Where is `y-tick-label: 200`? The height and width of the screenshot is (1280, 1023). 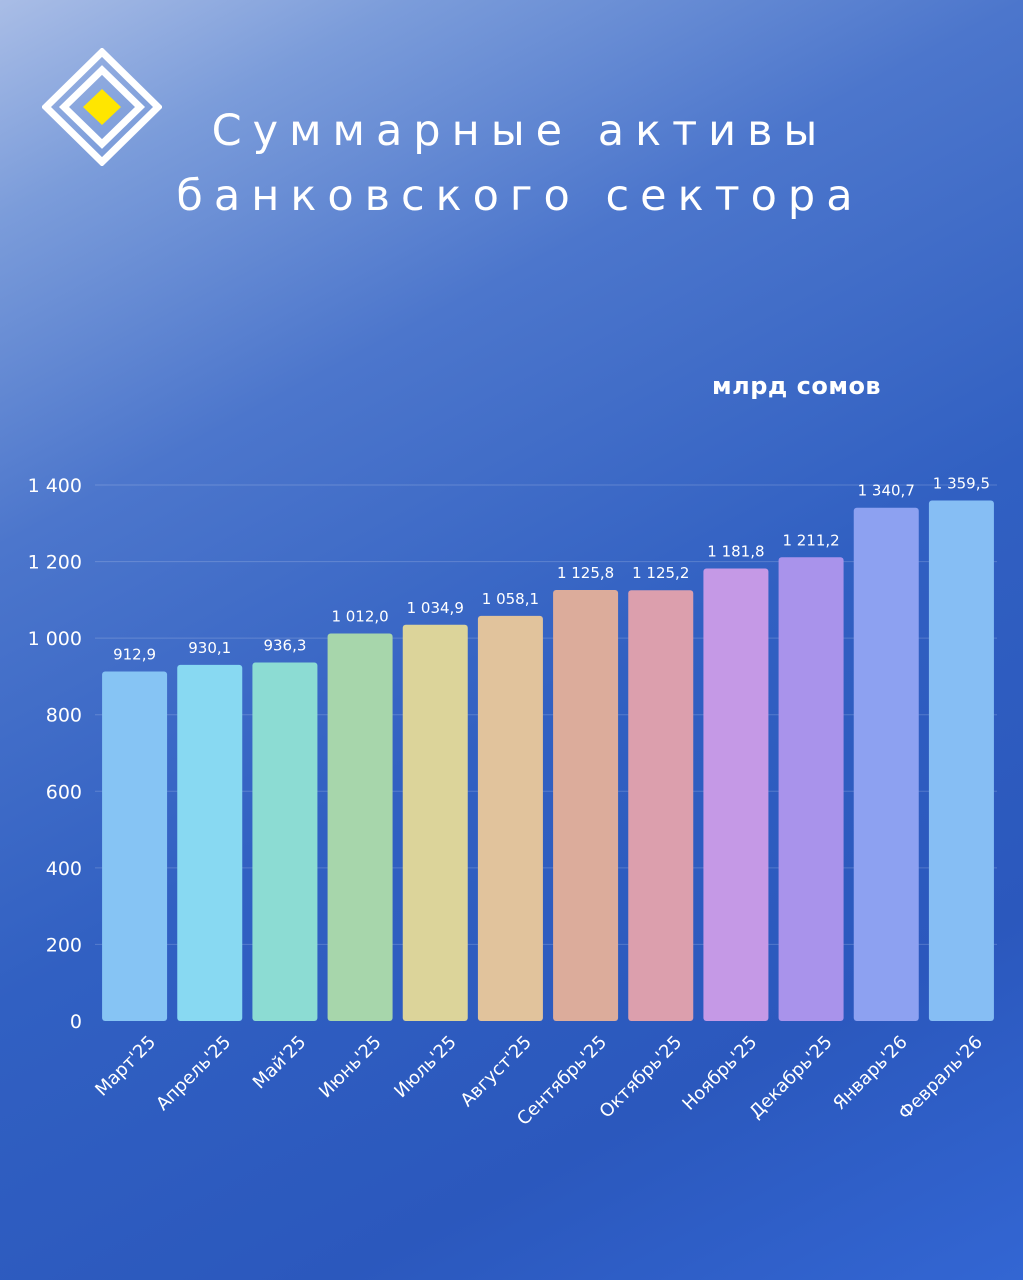 y-tick-label: 200 is located at coordinates (64, 945).